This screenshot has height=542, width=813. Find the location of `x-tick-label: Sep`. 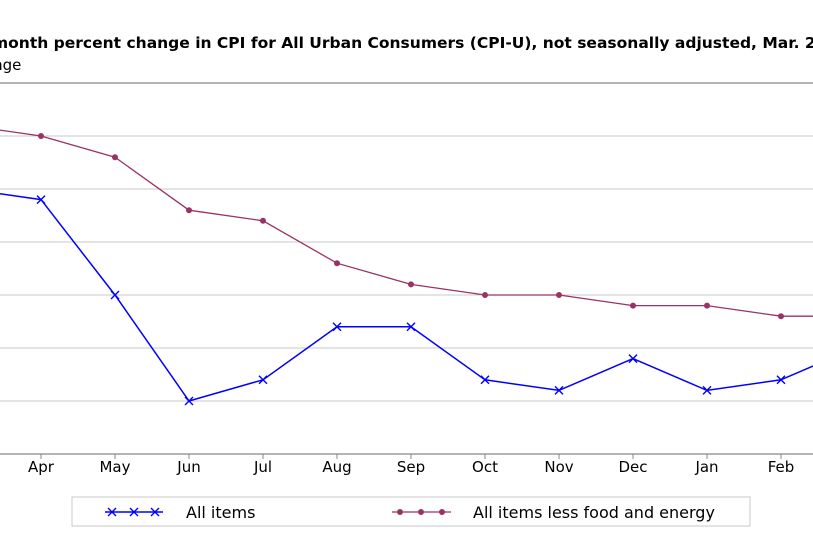

x-tick-label: Sep is located at coordinates (411, 467).